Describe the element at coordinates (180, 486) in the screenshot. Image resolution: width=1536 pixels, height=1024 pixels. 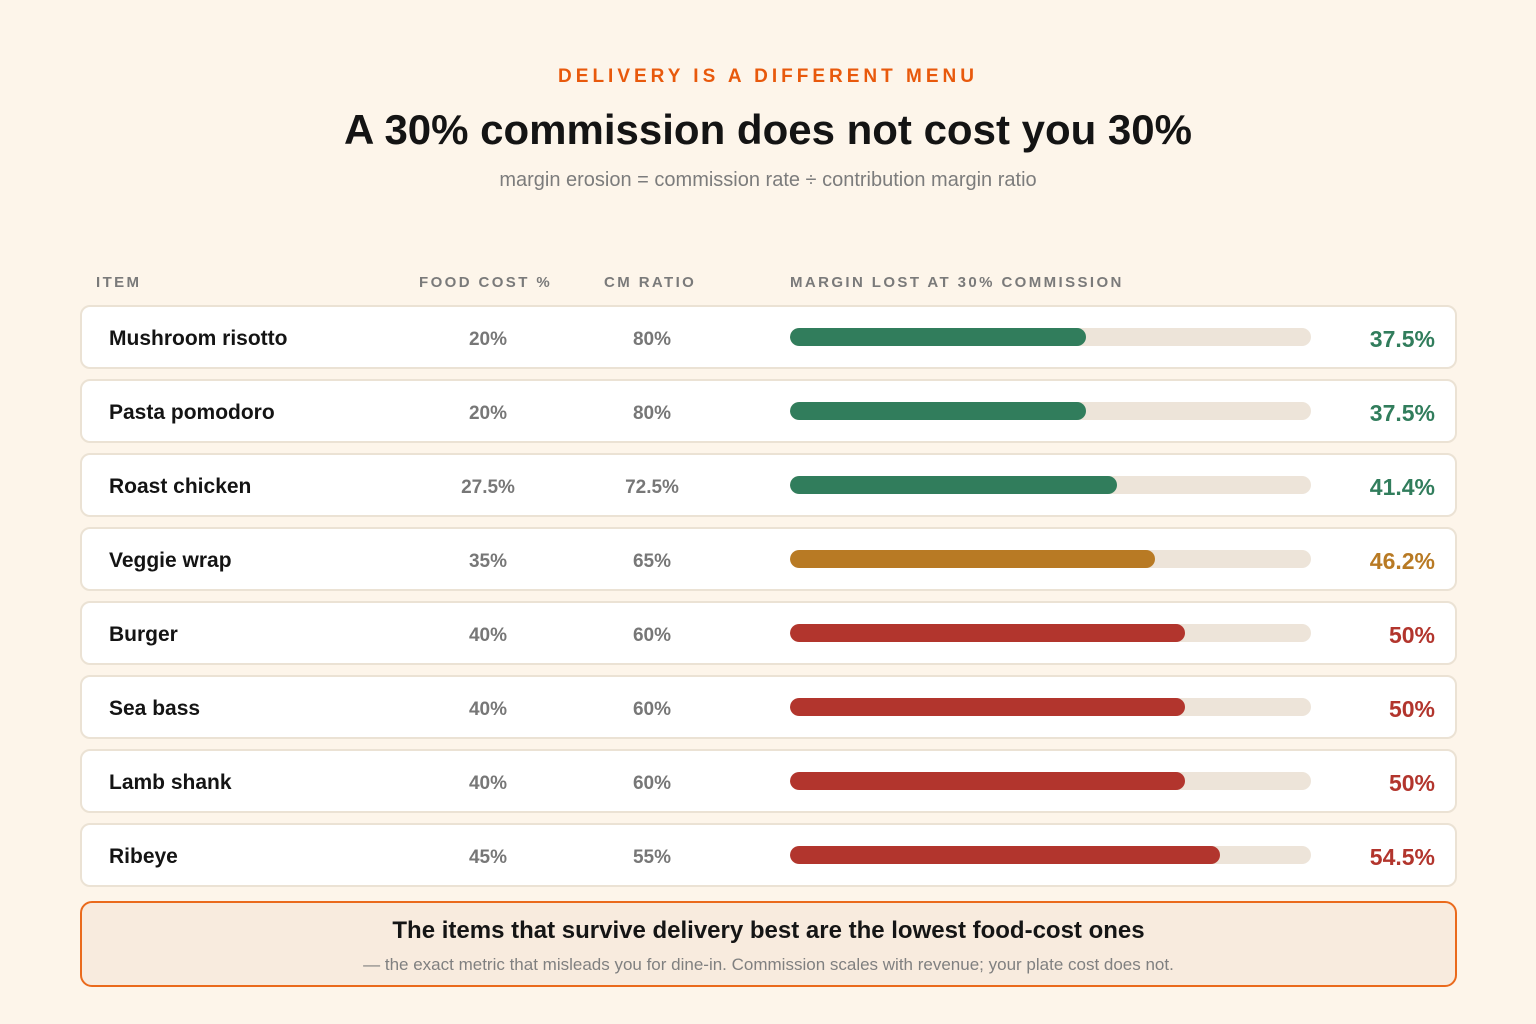
I see `item-name: Roast chicken` at that location.